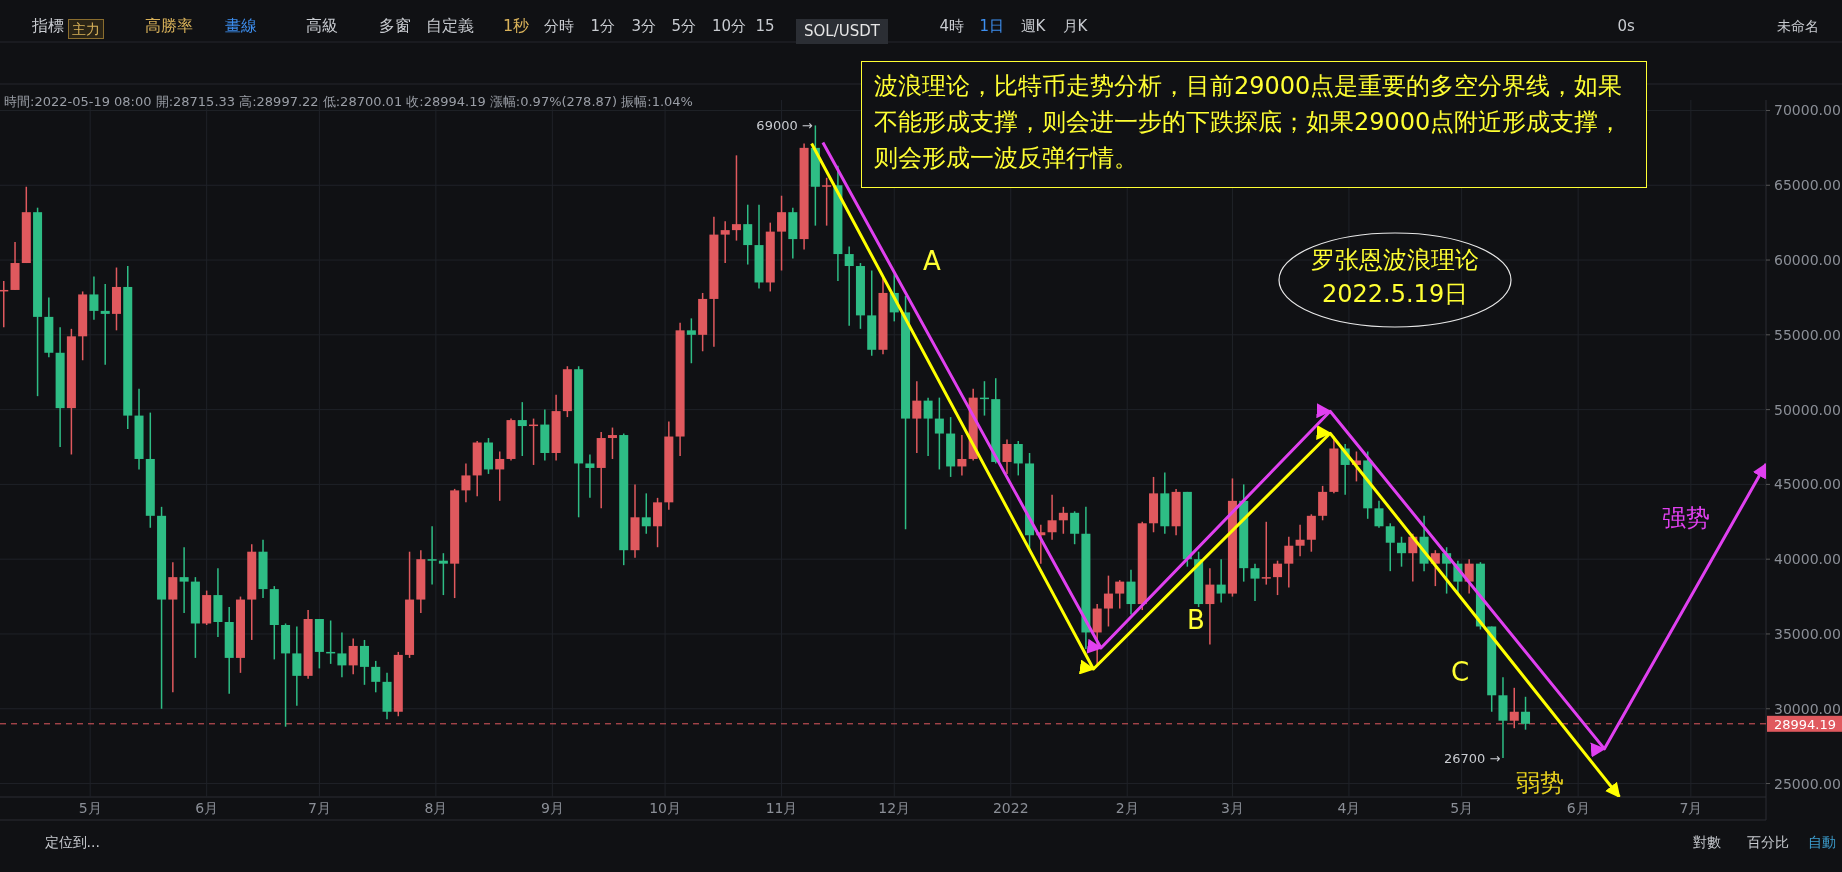 The height and width of the screenshot is (872, 1842). Describe the element at coordinates (1395, 260) in the screenshot. I see `annotation: 罗张恩波浪理论` at that location.